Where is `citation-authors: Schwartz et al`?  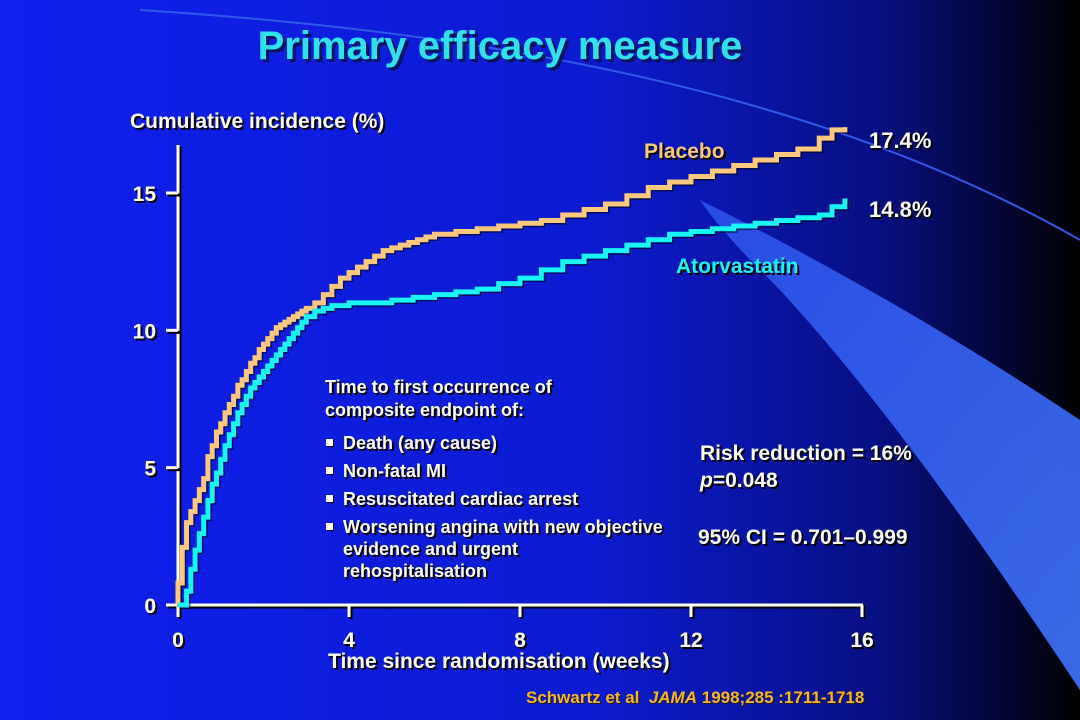 citation-authors: Schwartz et al is located at coordinates (583, 697).